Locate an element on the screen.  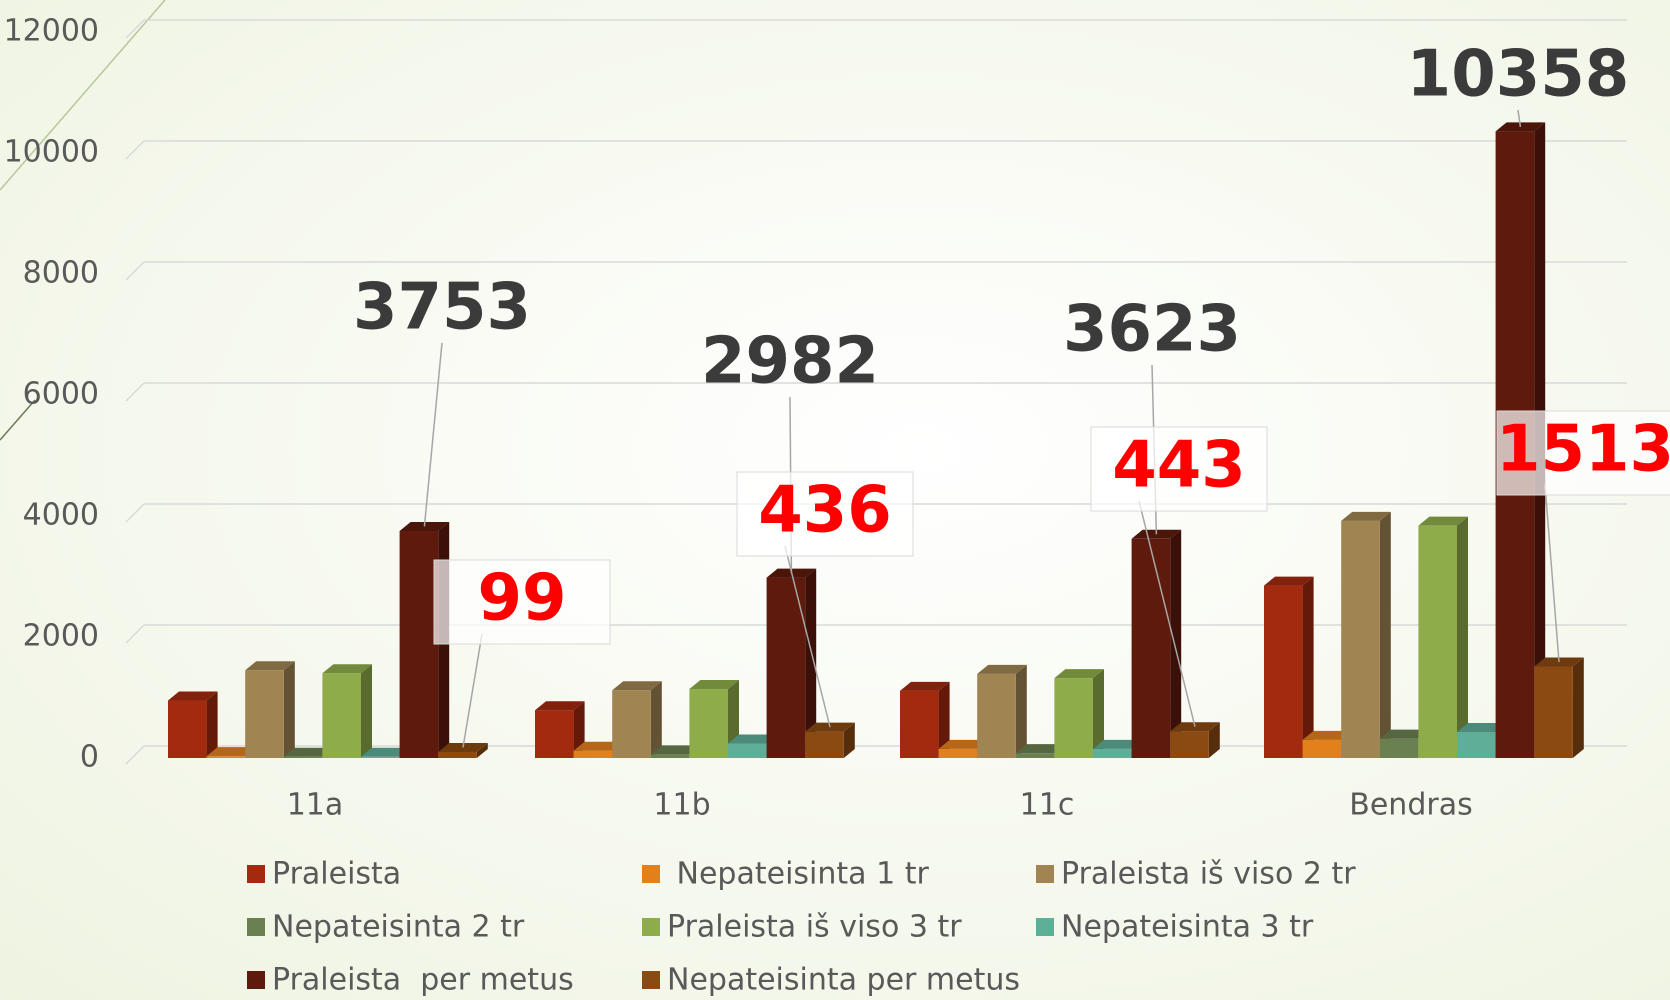
data-label: 443 is located at coordinates (1179, 466).